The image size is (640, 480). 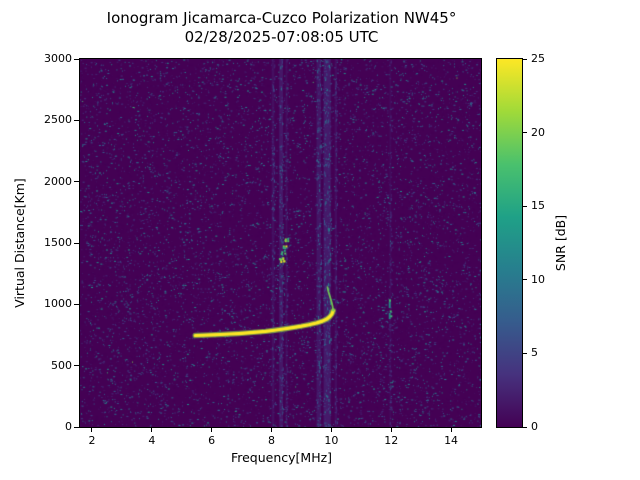 What do you see at coordinates (68, 426) in the screenshot?
I see `y-tick-label: 0` at bounding box center [68, 426].